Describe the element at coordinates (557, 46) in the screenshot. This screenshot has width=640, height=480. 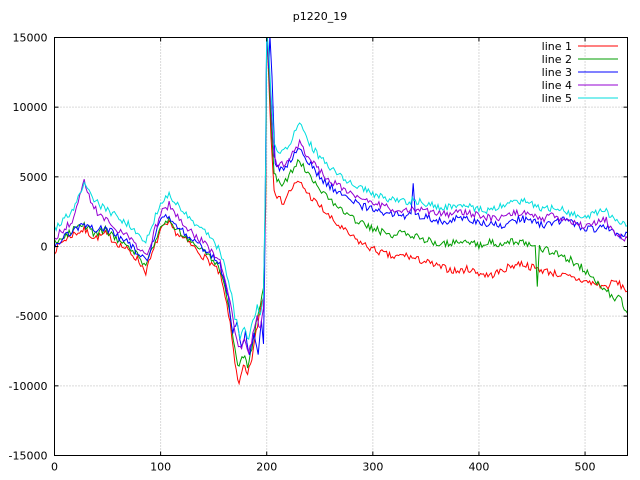
I see `legend-label: line 1` at that location.